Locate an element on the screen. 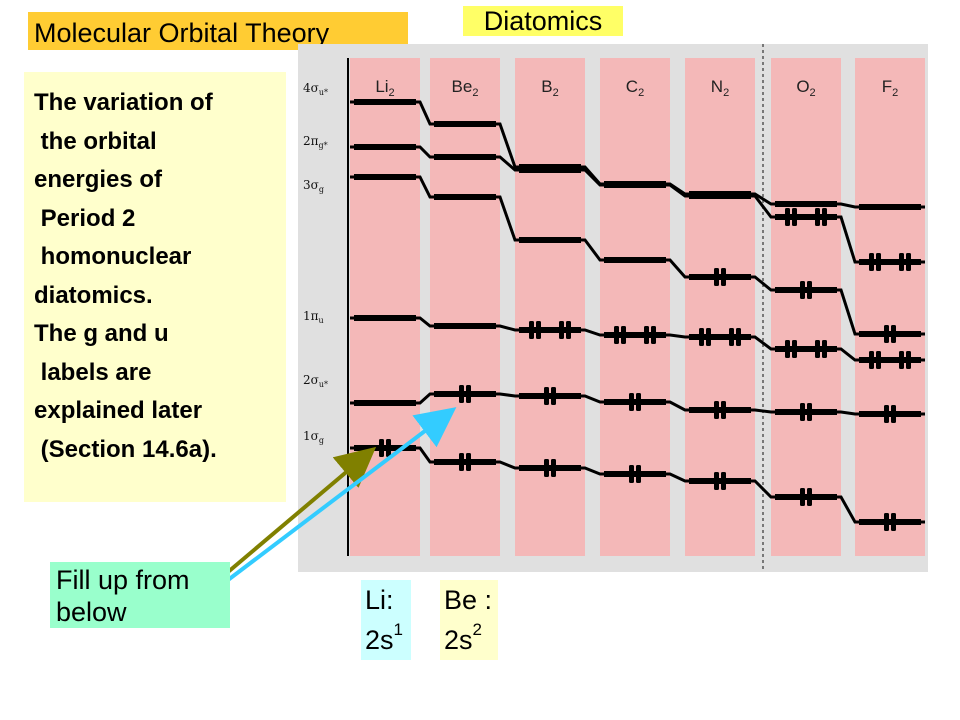  description-line: explained later is located at coordinates (118, 410).